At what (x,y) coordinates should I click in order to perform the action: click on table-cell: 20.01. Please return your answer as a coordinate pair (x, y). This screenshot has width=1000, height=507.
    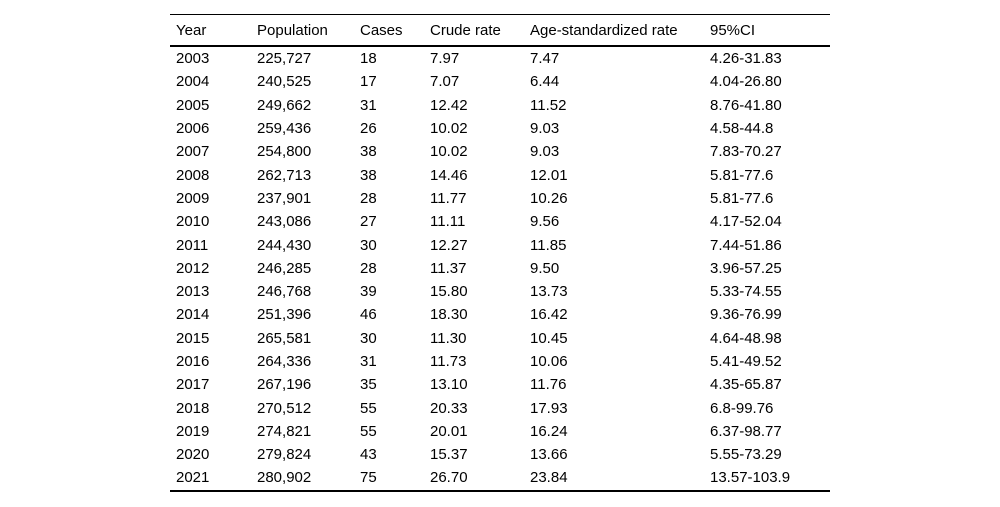
    Looking at the image, I should click on (449, 431).